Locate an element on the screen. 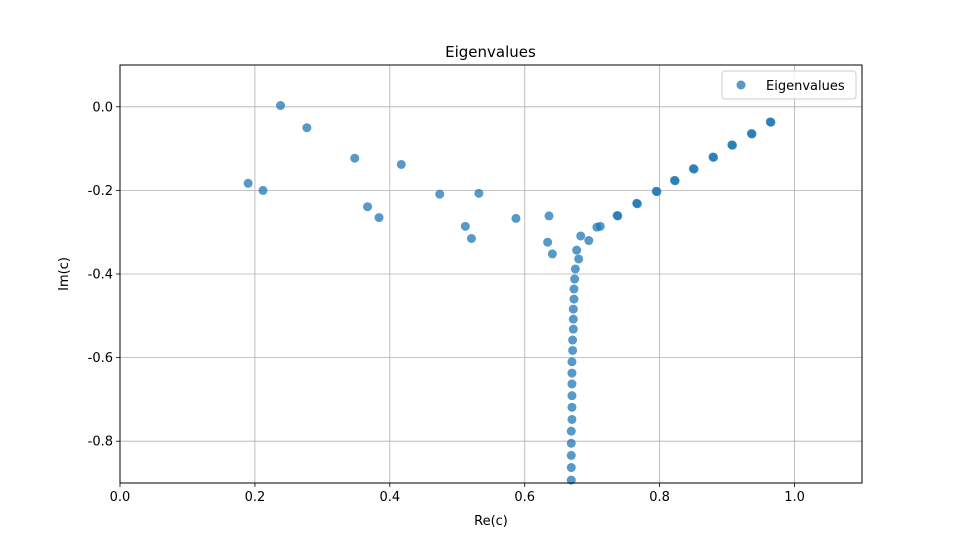 The height and width of the screenshot is (544, 958). y-tick-label: -0.8 is located at coordinates (100, 442).